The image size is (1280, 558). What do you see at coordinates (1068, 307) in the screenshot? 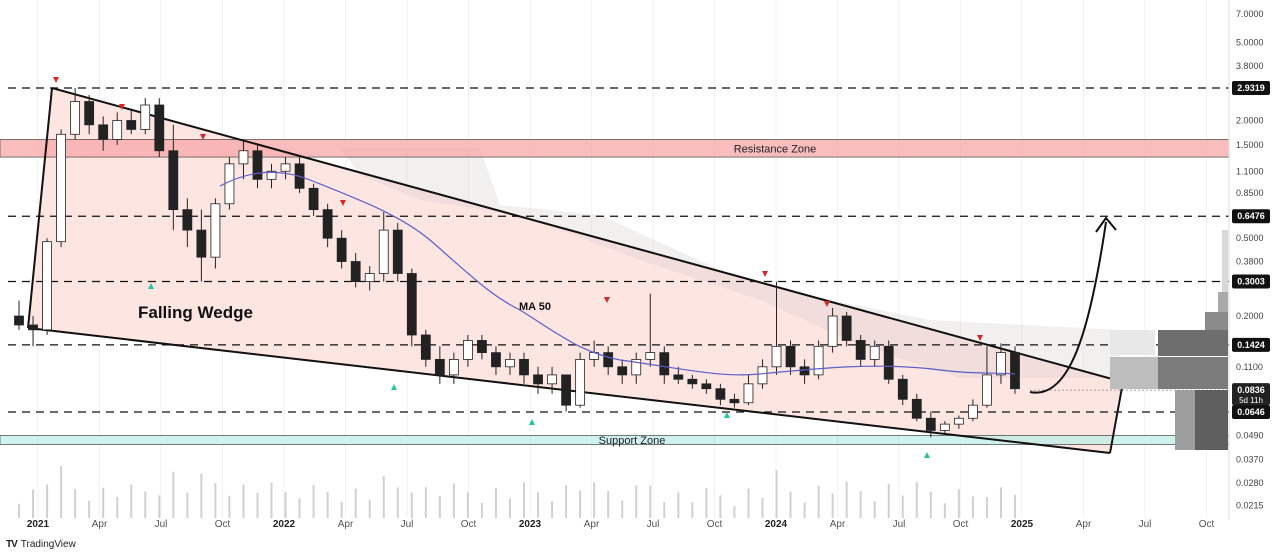
I see `projection-arrow` at bounding box center [1068, 307].